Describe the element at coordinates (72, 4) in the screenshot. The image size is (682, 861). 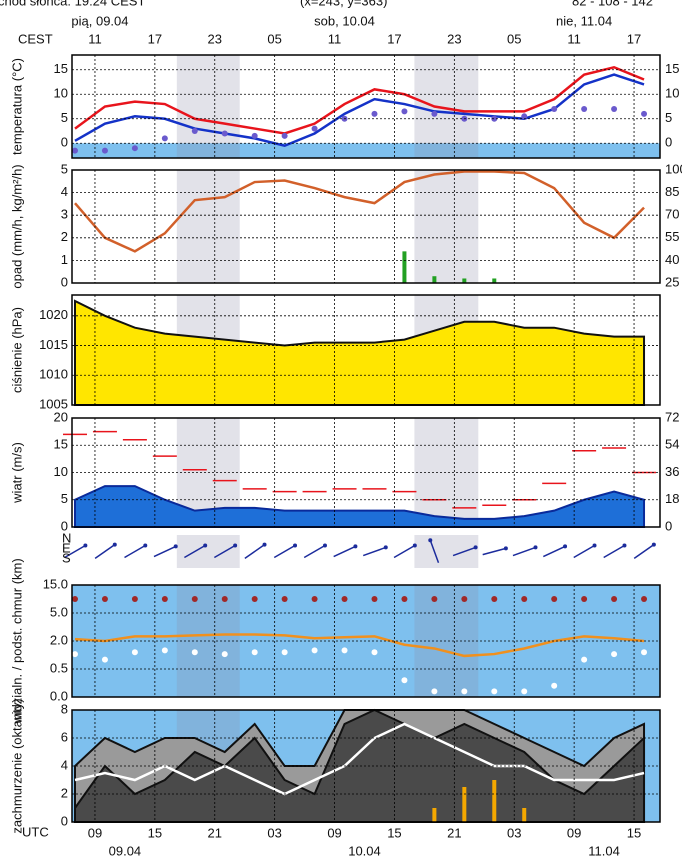
I see `header-text: chód słońca: 19:24 CEST` at that location.